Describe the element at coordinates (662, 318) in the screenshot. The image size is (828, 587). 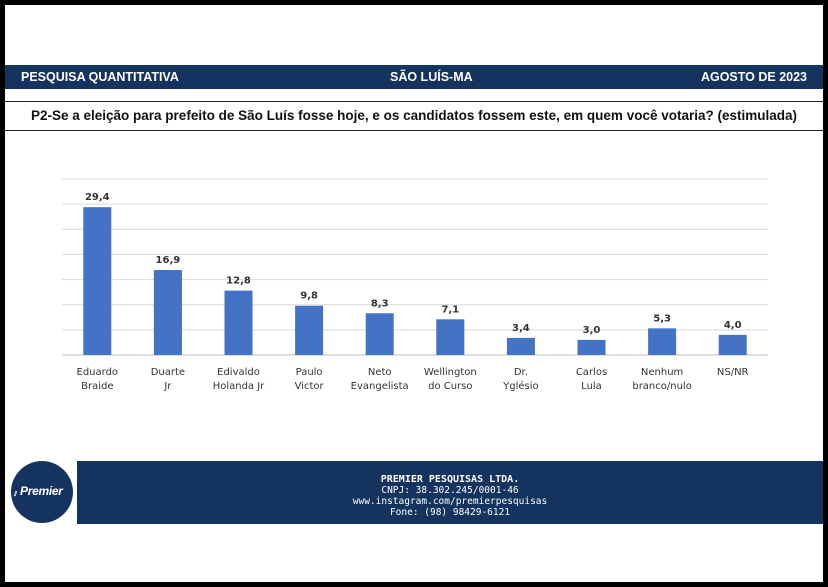
I see `data-label: 5,3` at that location.